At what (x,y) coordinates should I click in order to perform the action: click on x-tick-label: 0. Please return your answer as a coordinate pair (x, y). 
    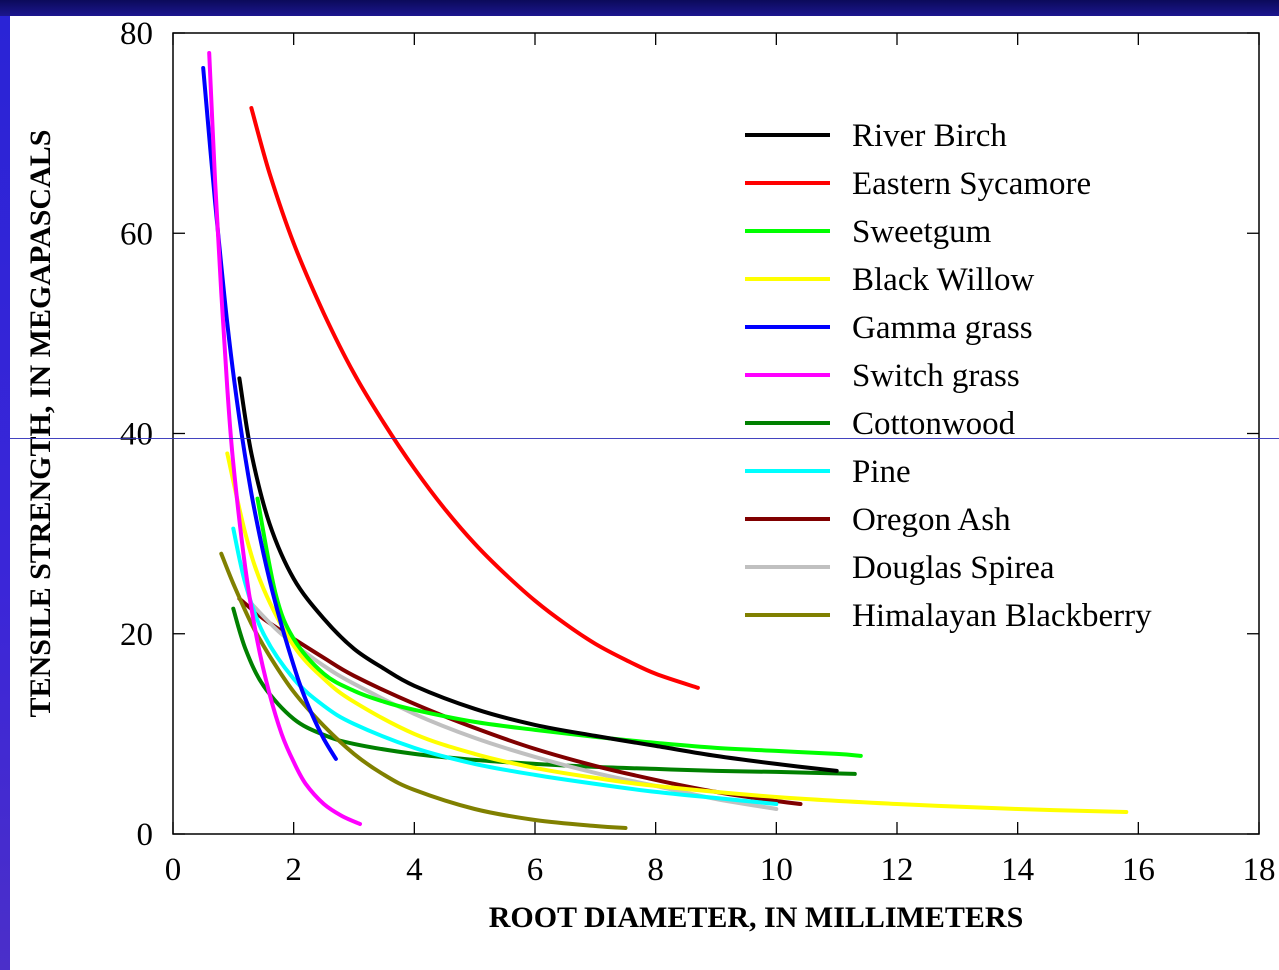
    Looking at the image, I should click on (173, 870).